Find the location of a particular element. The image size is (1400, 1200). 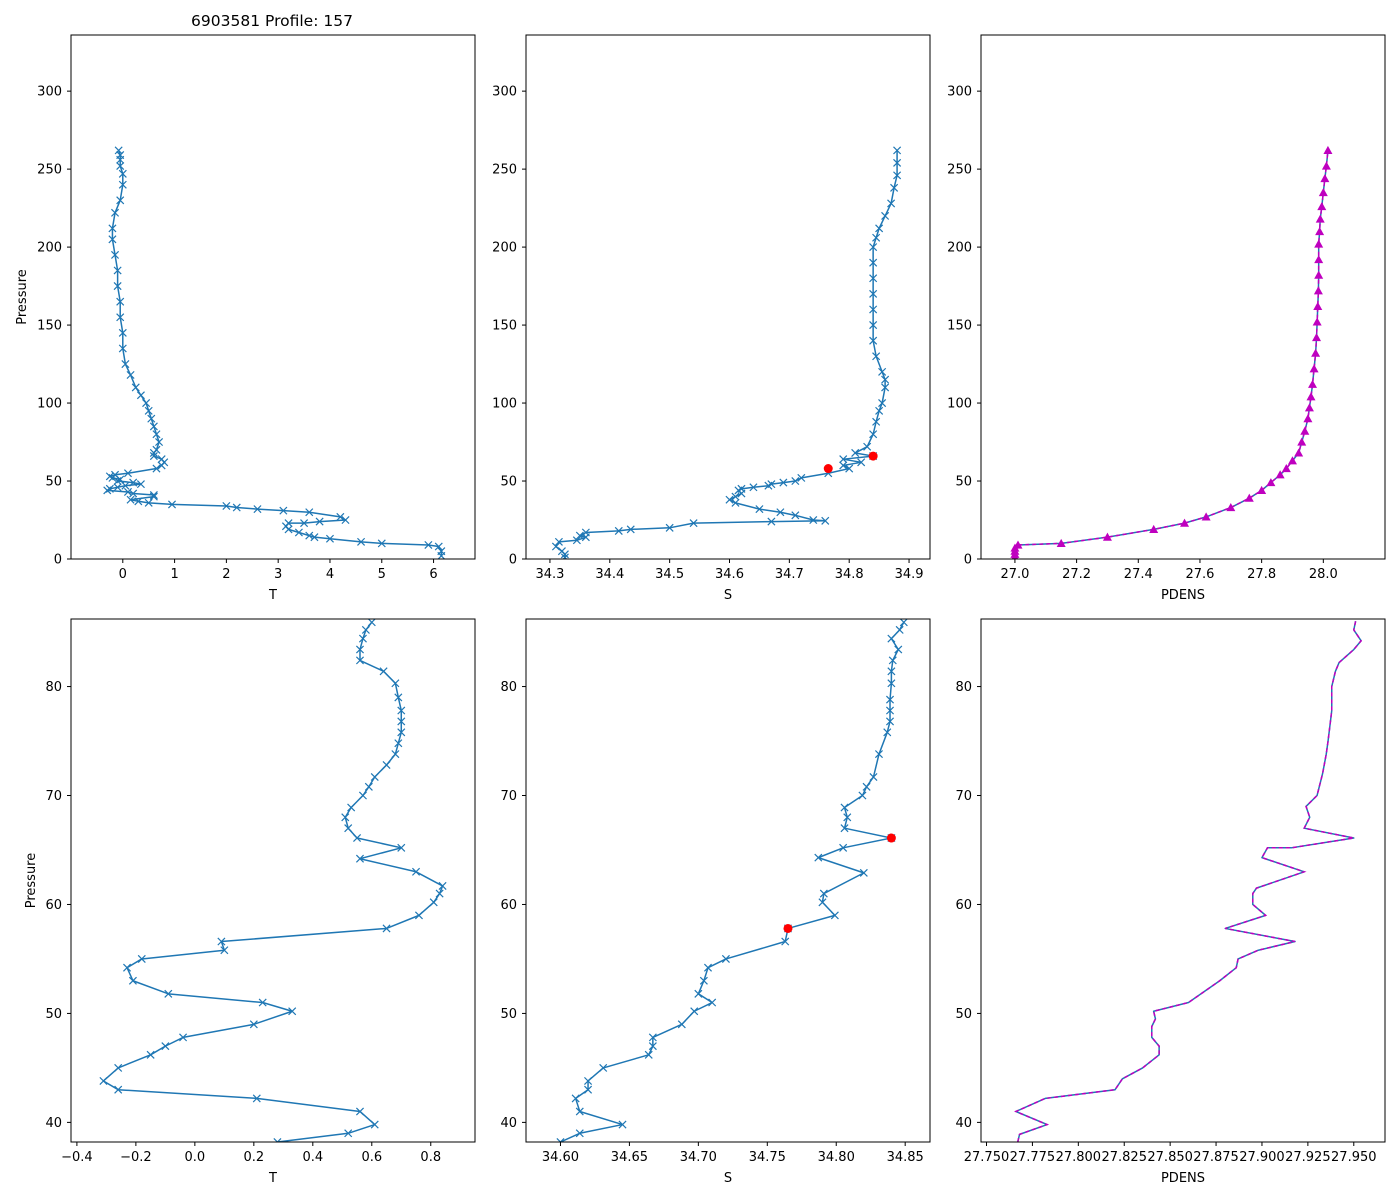

top-density-series-dashed-line is located at coordinates (1171, 354).